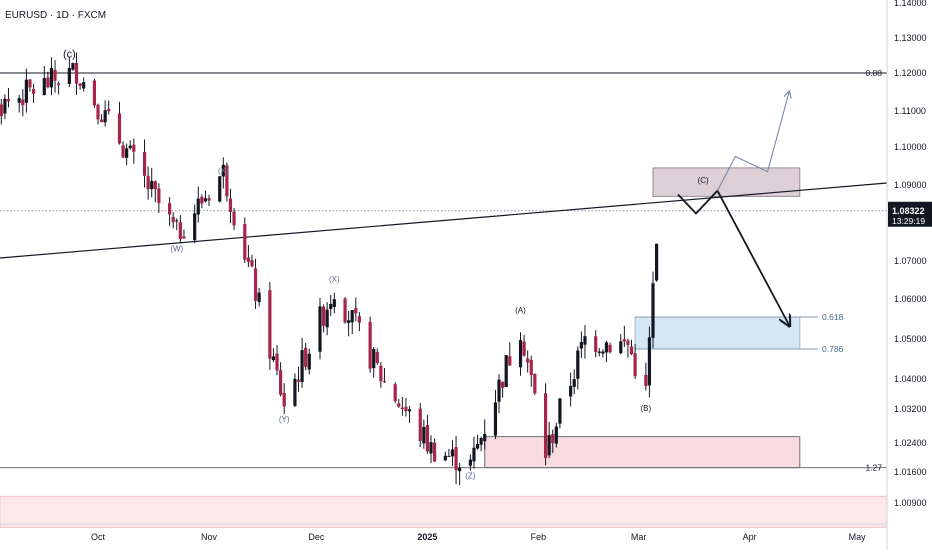  What do you see at coordinates (910, 503) in the screenshot?
I see `y-tick-label: 1.00900` at bounding box center [910, 503].